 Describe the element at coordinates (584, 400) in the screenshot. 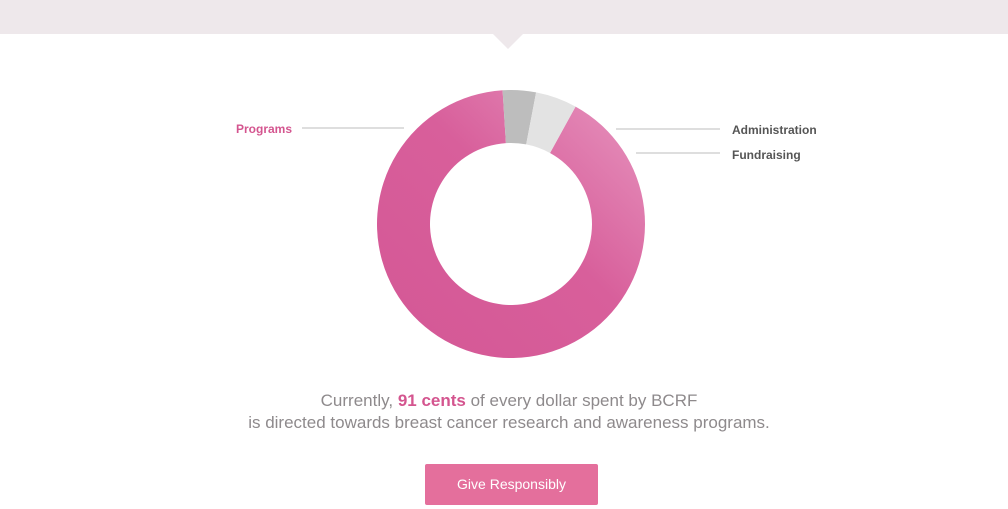

I see `caption-suffix: of every dollar spent by BCRF` at that location.